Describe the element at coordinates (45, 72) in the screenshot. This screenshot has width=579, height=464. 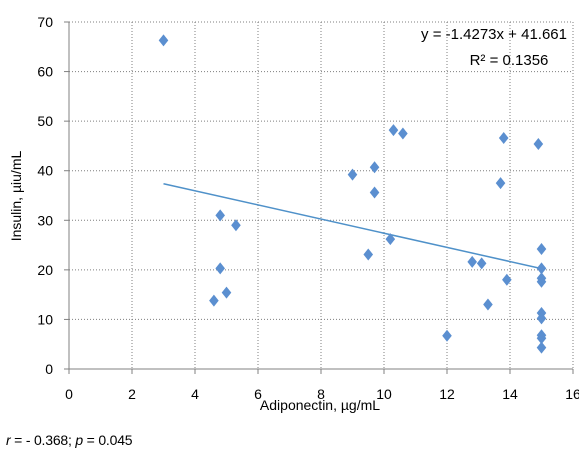
I see `y-tick-label: 60` at that location.